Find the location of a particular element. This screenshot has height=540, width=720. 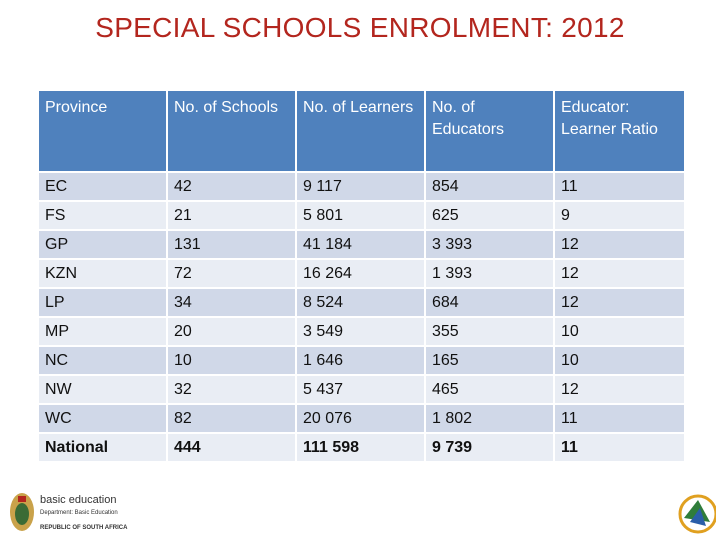

table-cell: 82 is located at coordinates (231, 418).